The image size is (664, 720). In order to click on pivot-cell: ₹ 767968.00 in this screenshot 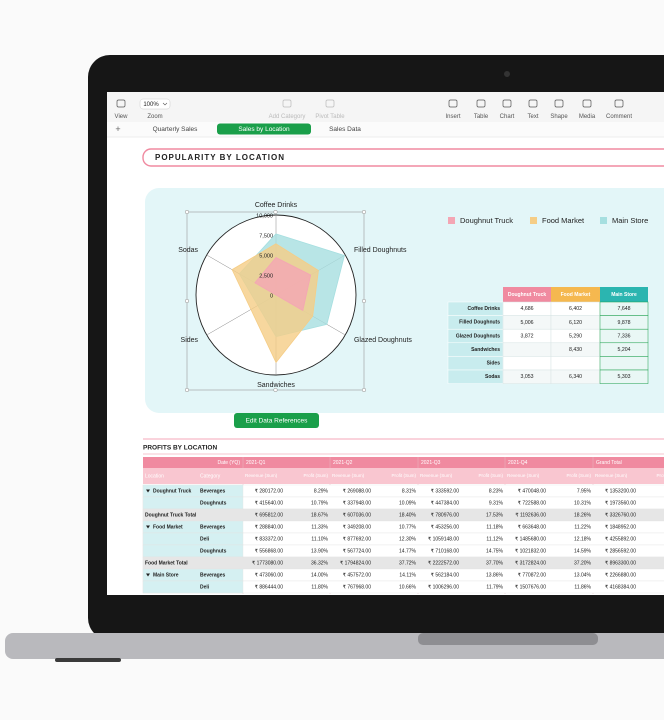, I will do `click(357, 587)`.